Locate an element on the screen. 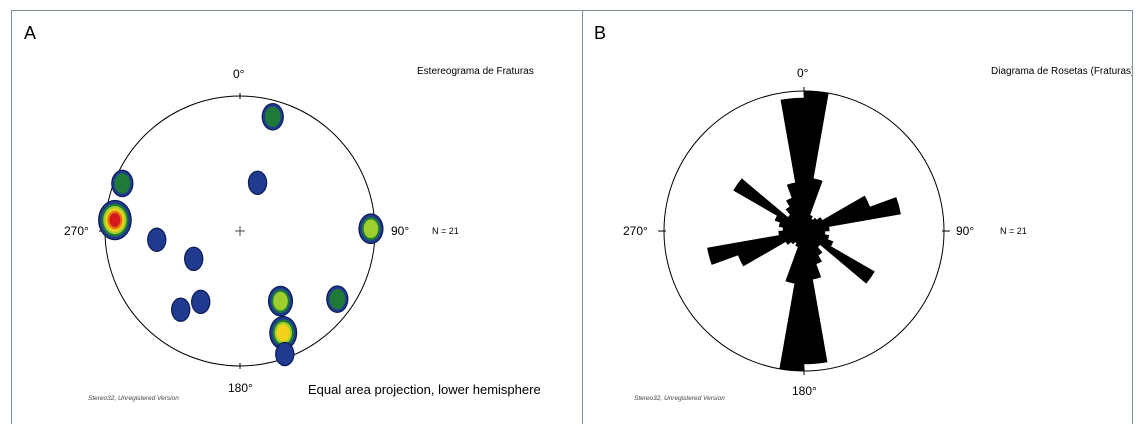 This screenshot has width=1138, height=424. rose-petals is located at coordinates (804, 231).